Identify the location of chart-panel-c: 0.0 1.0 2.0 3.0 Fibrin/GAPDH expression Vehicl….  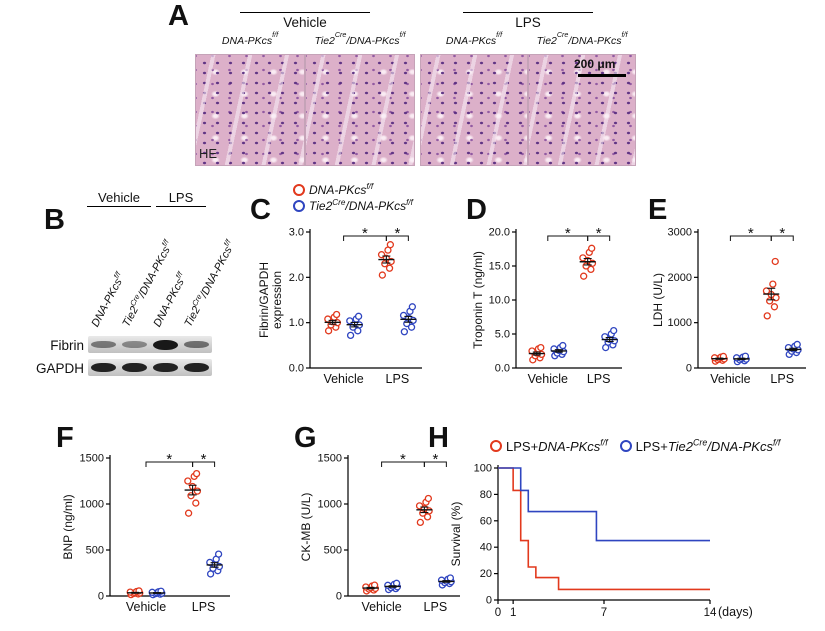
(343, 309).